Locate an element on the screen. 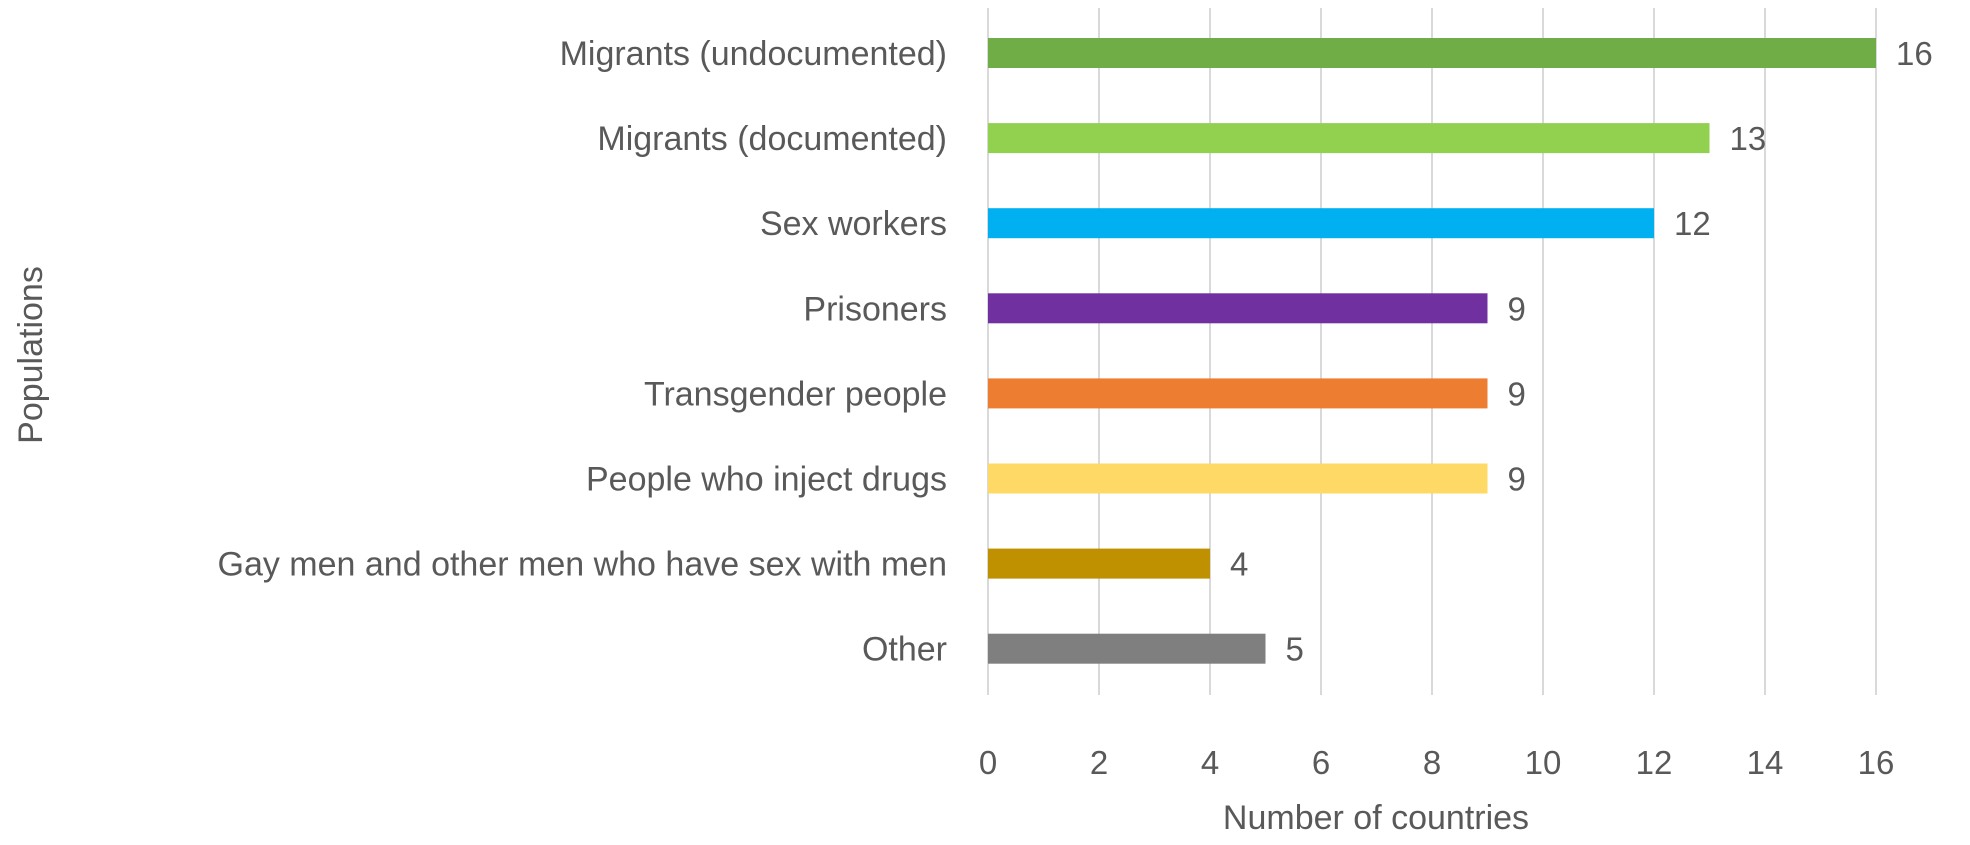  x-tick-labels: 0 2 4 6 8 10 12 14 16 is located at coordinates (1437, 762).